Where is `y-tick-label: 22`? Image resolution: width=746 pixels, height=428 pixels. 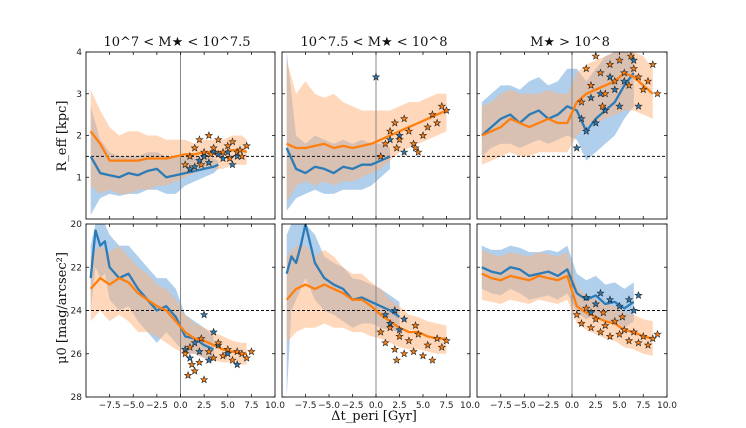 y-tick-label: 22 is located at coordinates (76, 268).